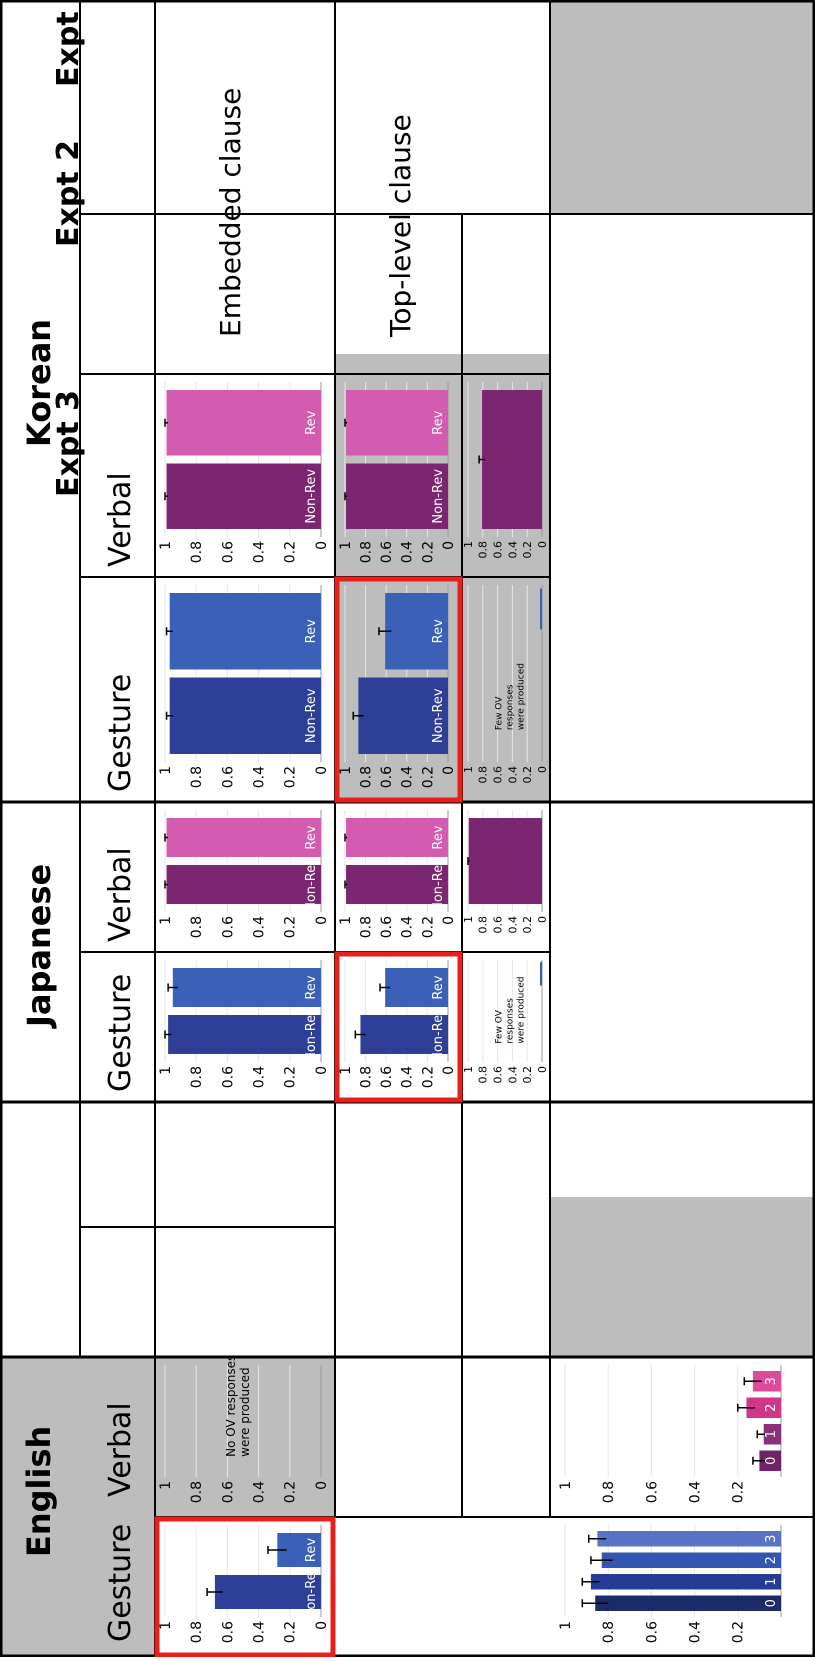 This screenshot has height=1661, width=815. I want to click on note-text: were produced, so click(521, 696).